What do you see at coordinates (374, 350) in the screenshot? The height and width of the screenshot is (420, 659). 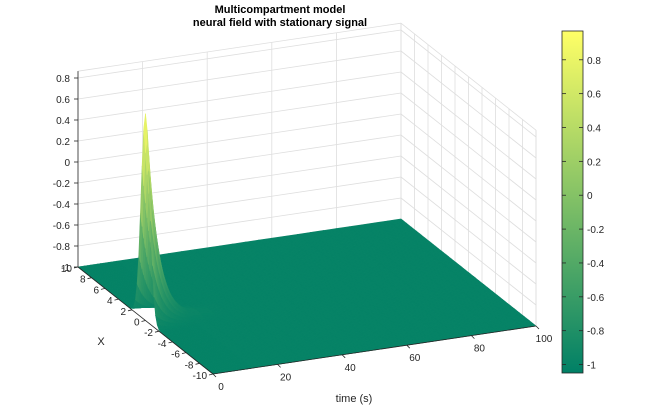 I see `x-axis-line` at bounding box center [374, 350].